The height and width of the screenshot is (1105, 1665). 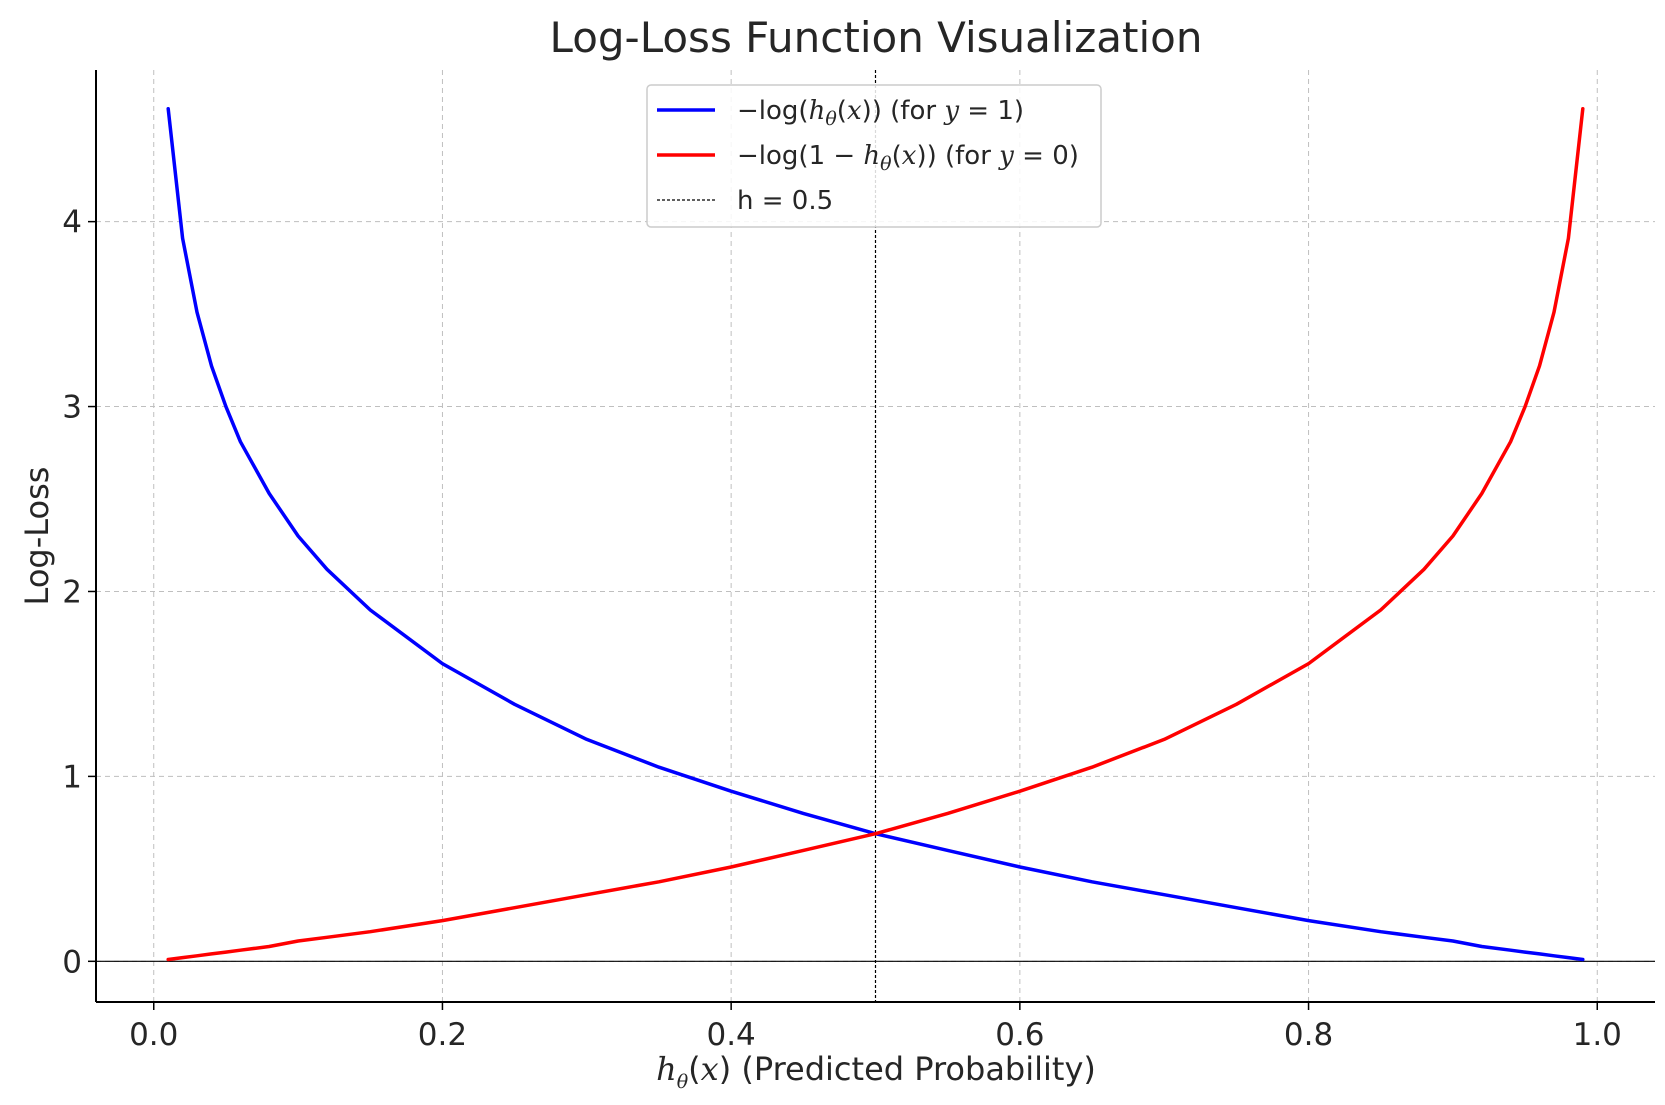 What do you see at coordinates (1019, 1035) in the screenshot?
I see `x-tick-label: 0.6` at bounding box center [1019, 1035].